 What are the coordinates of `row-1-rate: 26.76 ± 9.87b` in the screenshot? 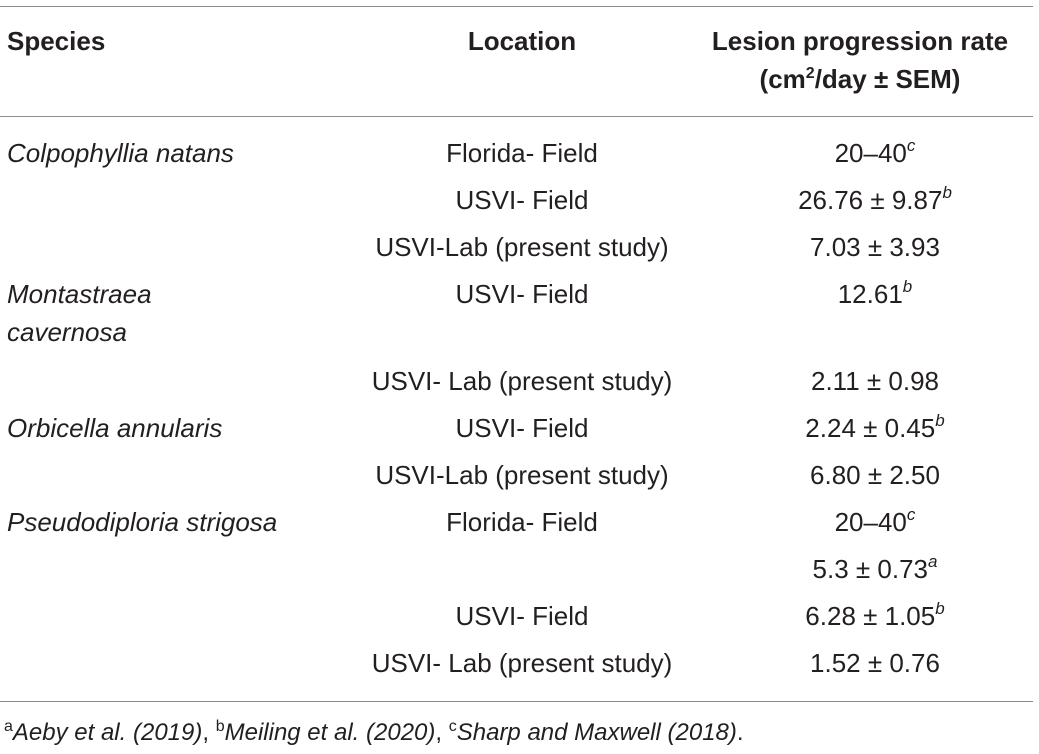 It's located at (869, 200).